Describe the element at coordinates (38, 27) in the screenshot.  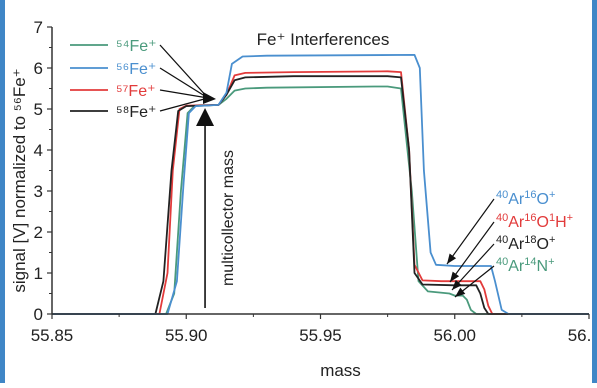
I see `y-tick-label: 7` at that location.